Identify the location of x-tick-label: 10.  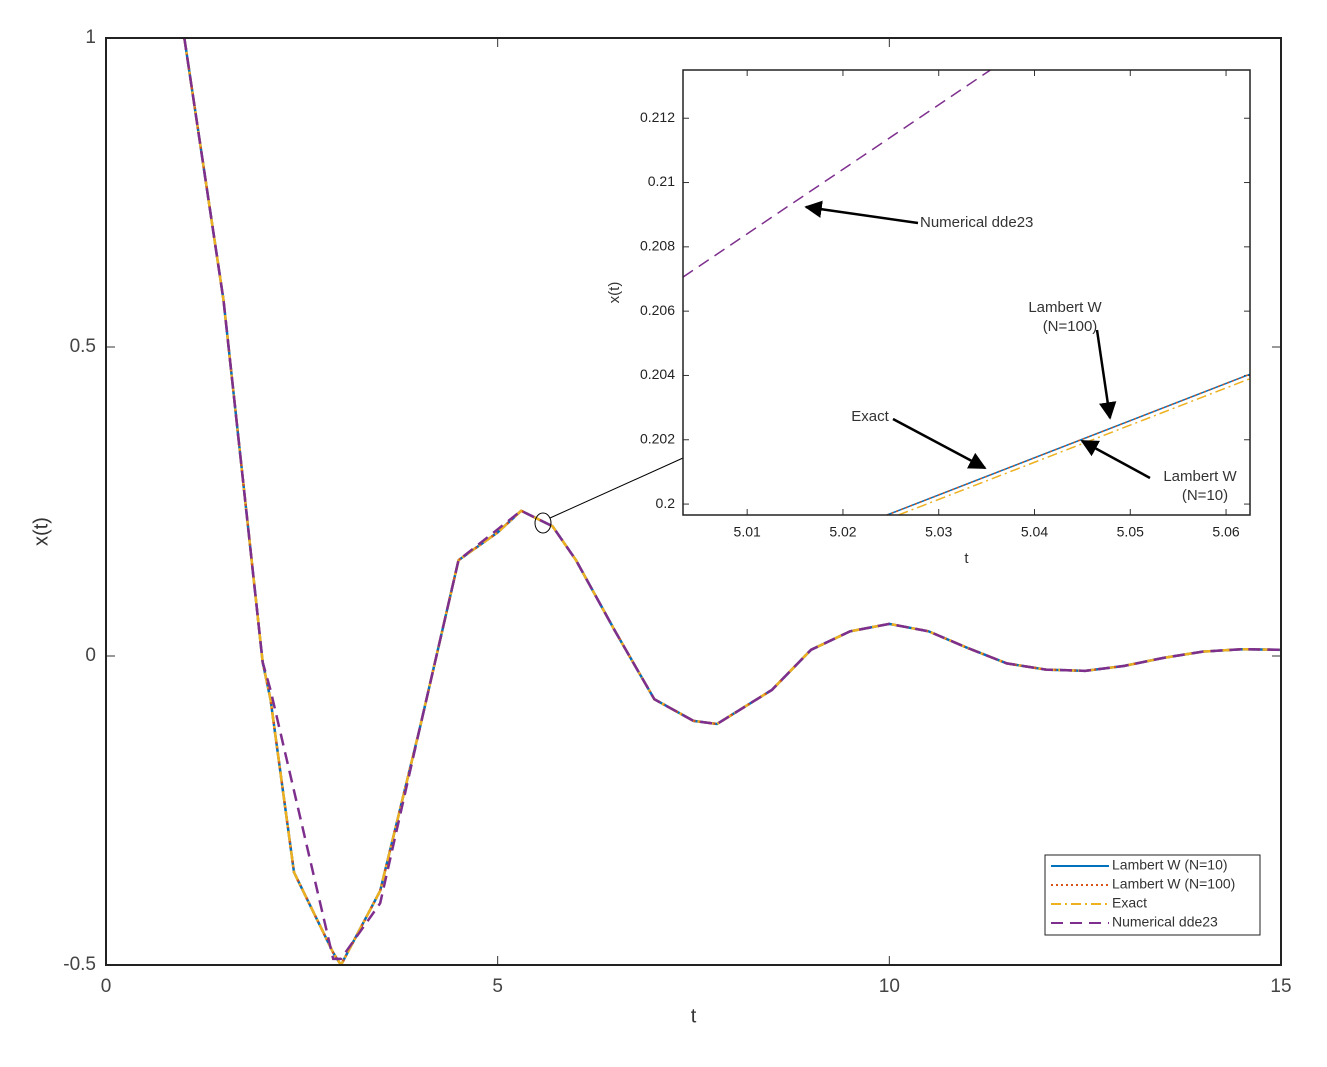
(889, 986).